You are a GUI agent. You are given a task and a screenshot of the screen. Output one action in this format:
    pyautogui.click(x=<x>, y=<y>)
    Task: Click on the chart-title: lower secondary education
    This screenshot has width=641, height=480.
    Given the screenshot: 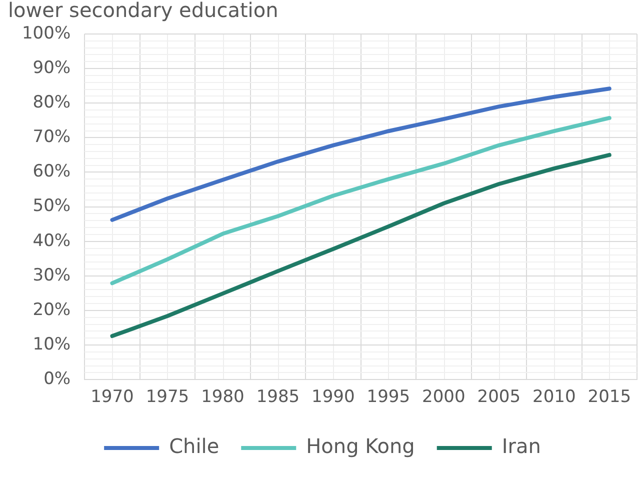 What is the action you would take?
    pyautogui.click(x=143, y=11)
    